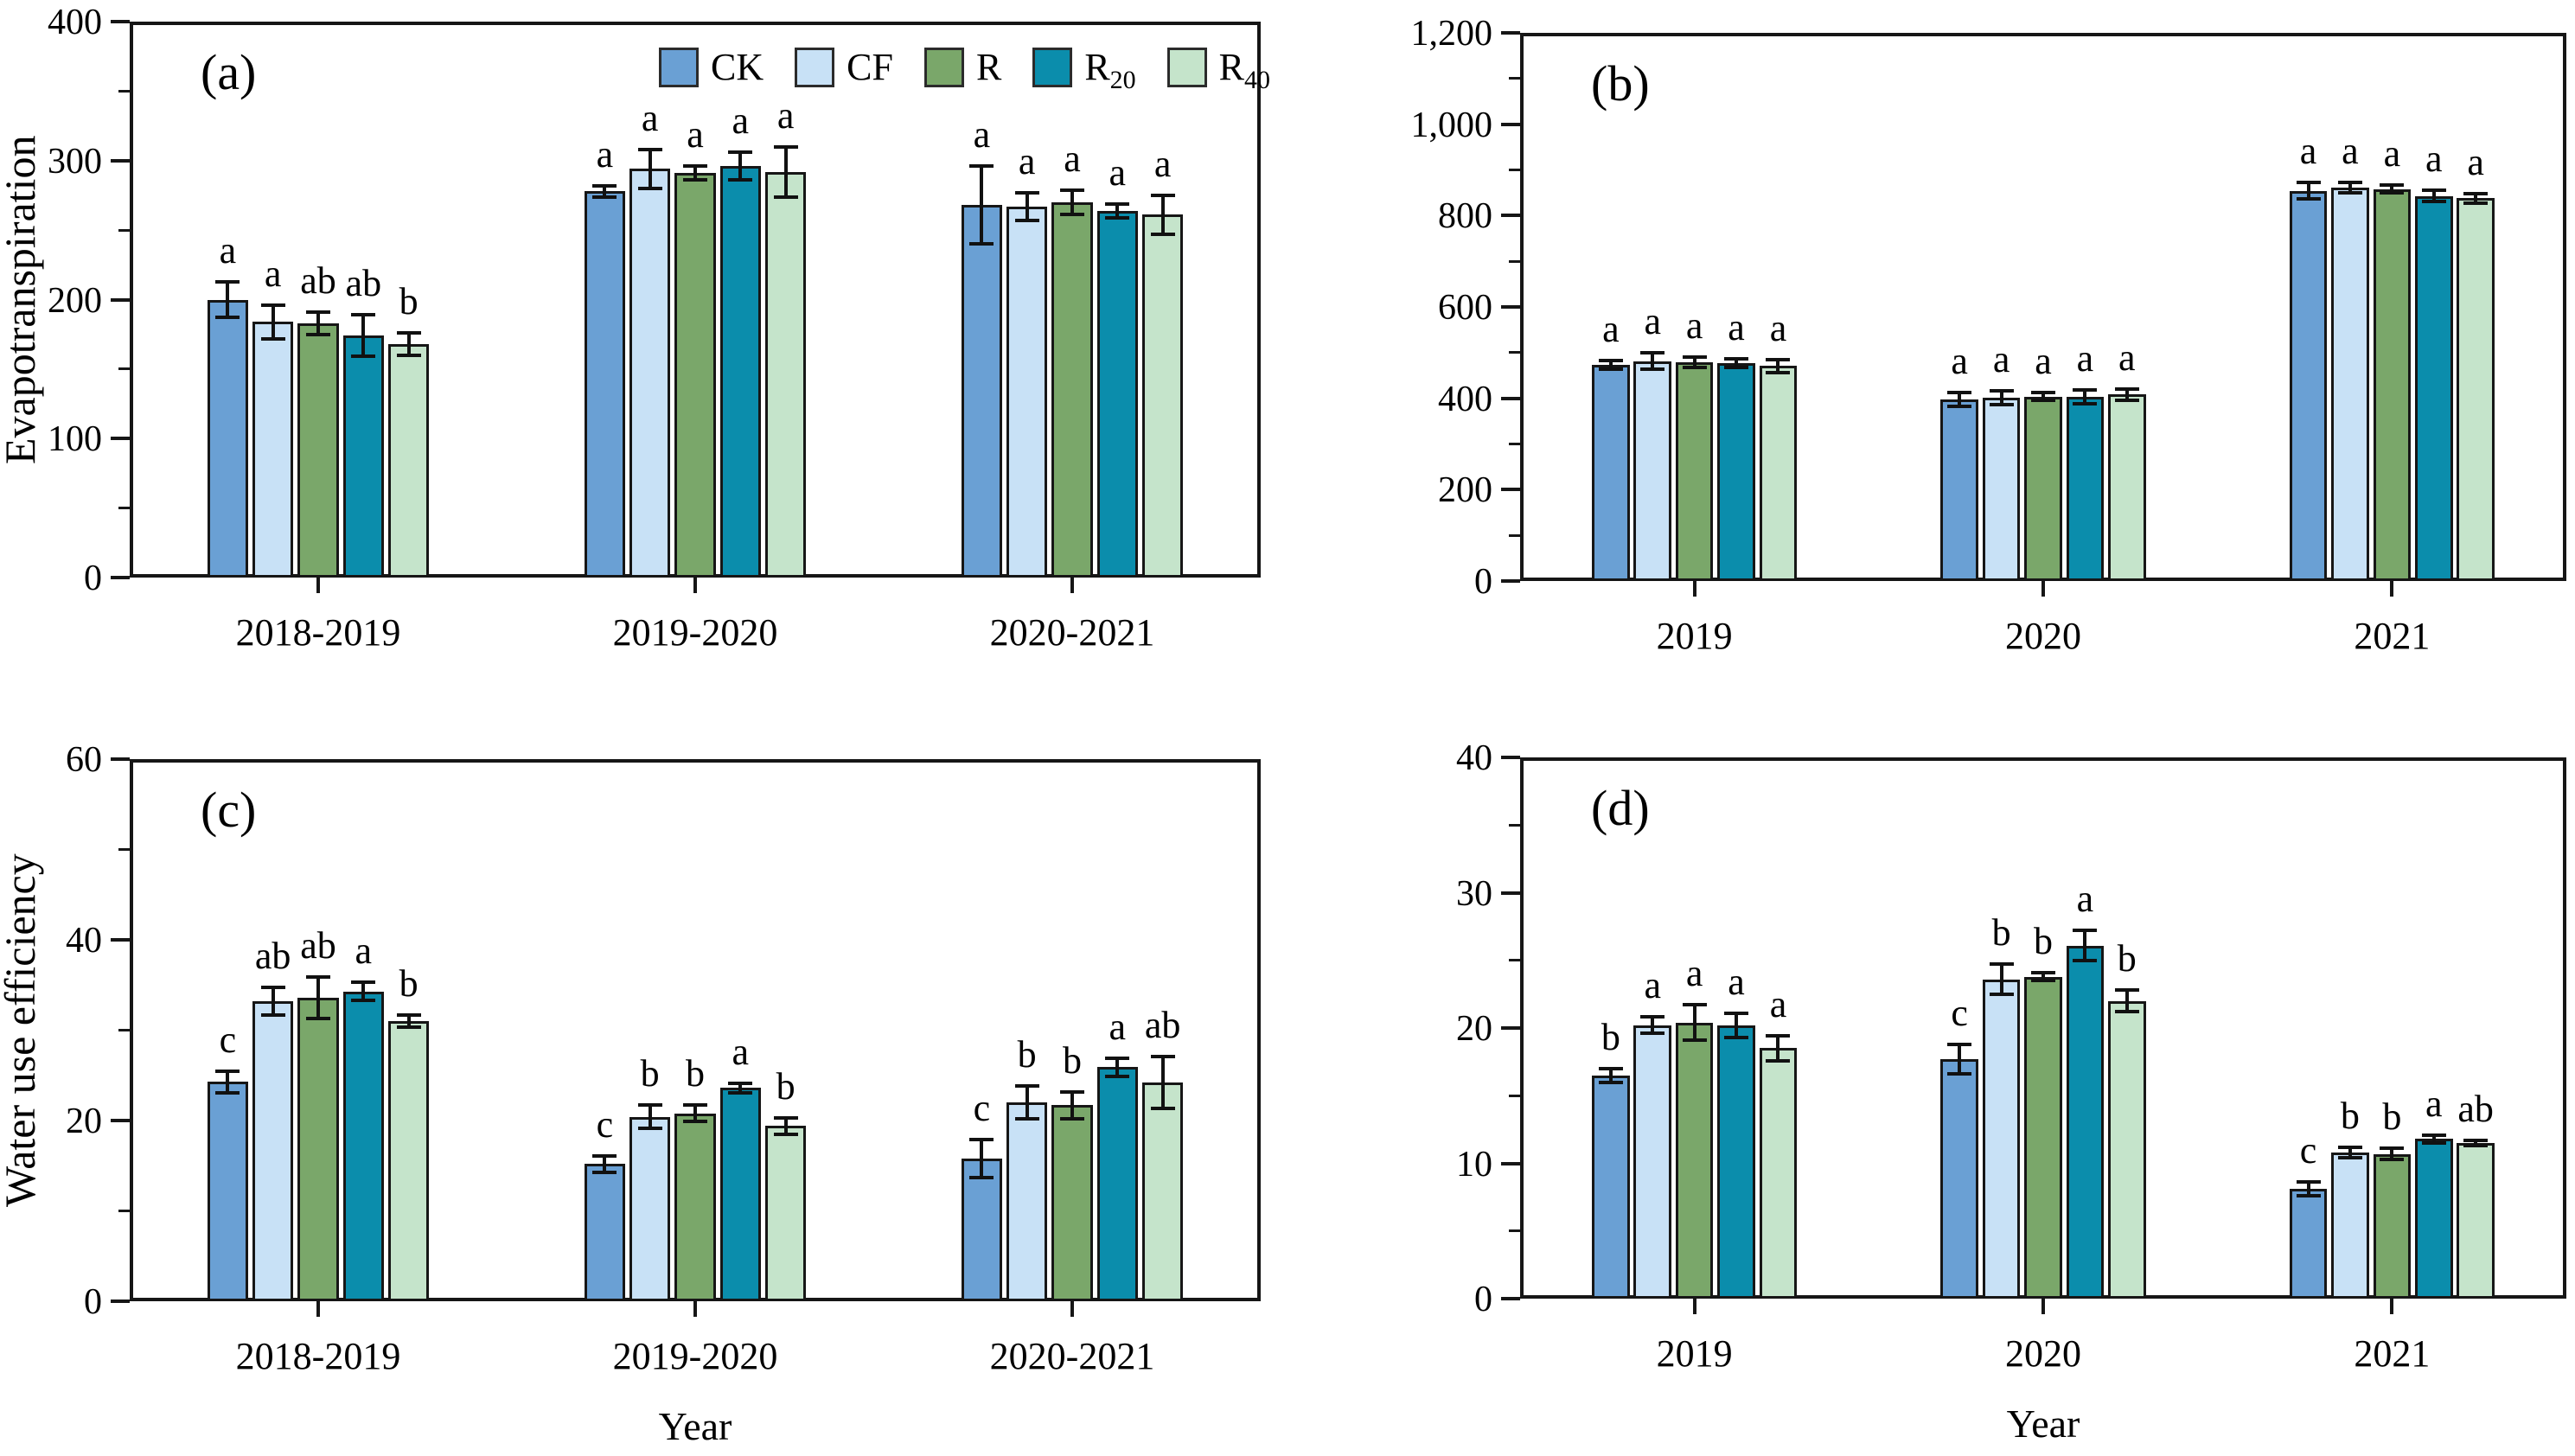 The width and height of the screenshot is (2575, 1456). What do you see at coordinates (229, 810) in the screenshot?
I see `panel-label: (c)` at bounding box center [229, 810].